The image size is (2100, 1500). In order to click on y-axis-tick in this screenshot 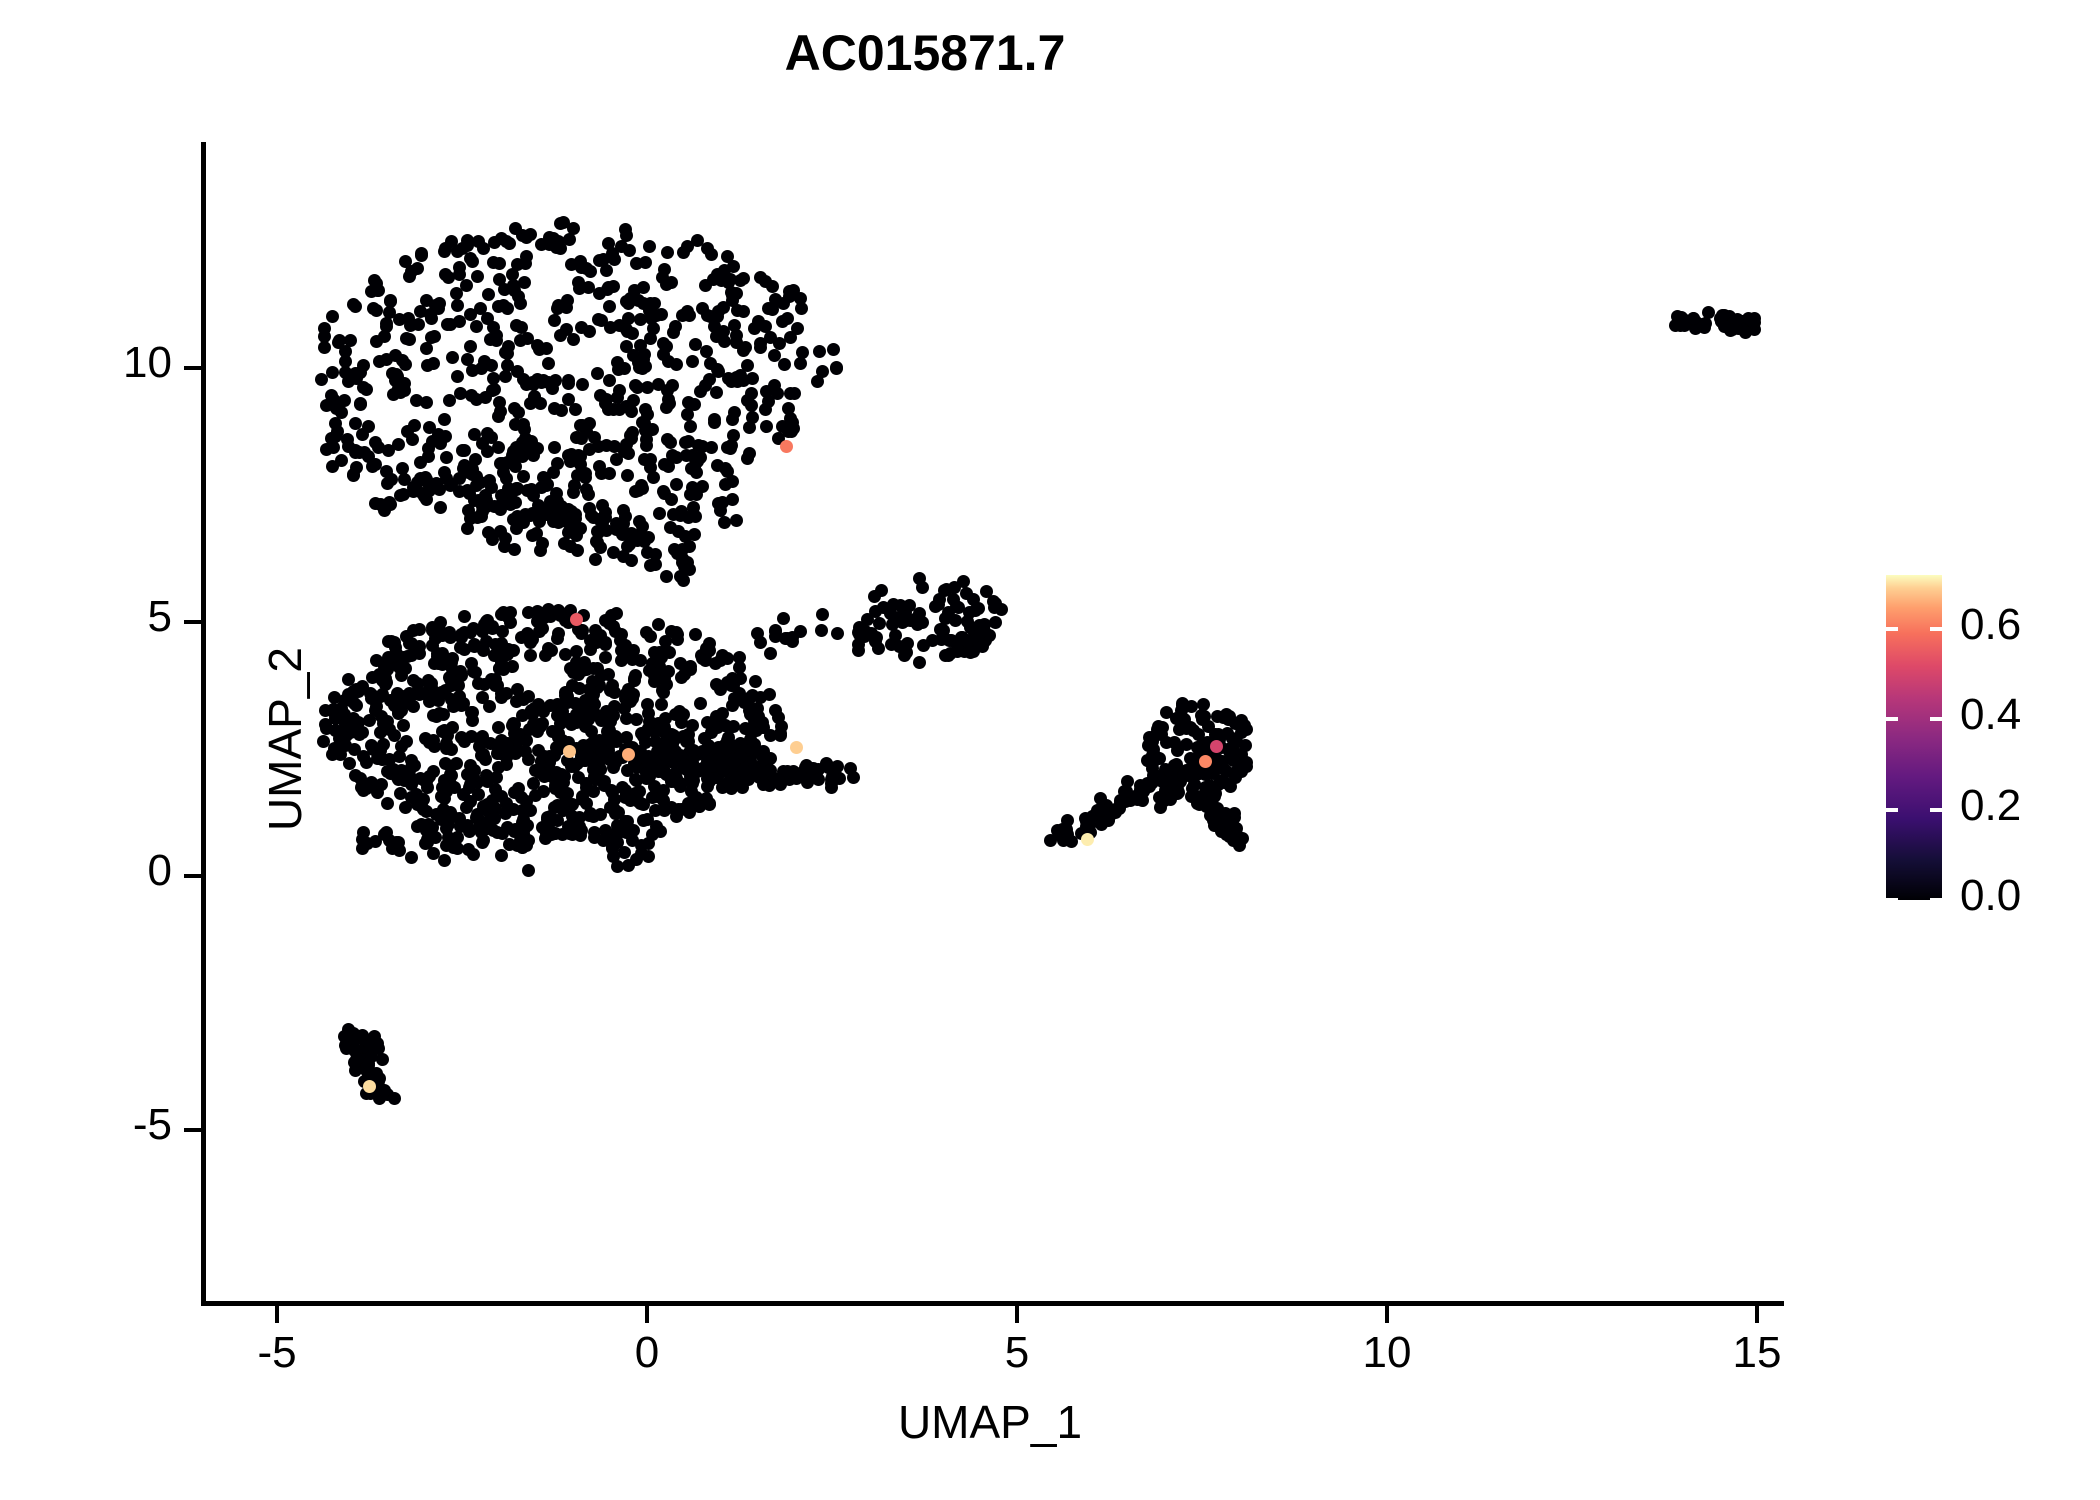, I will do `click(192, 622)`.